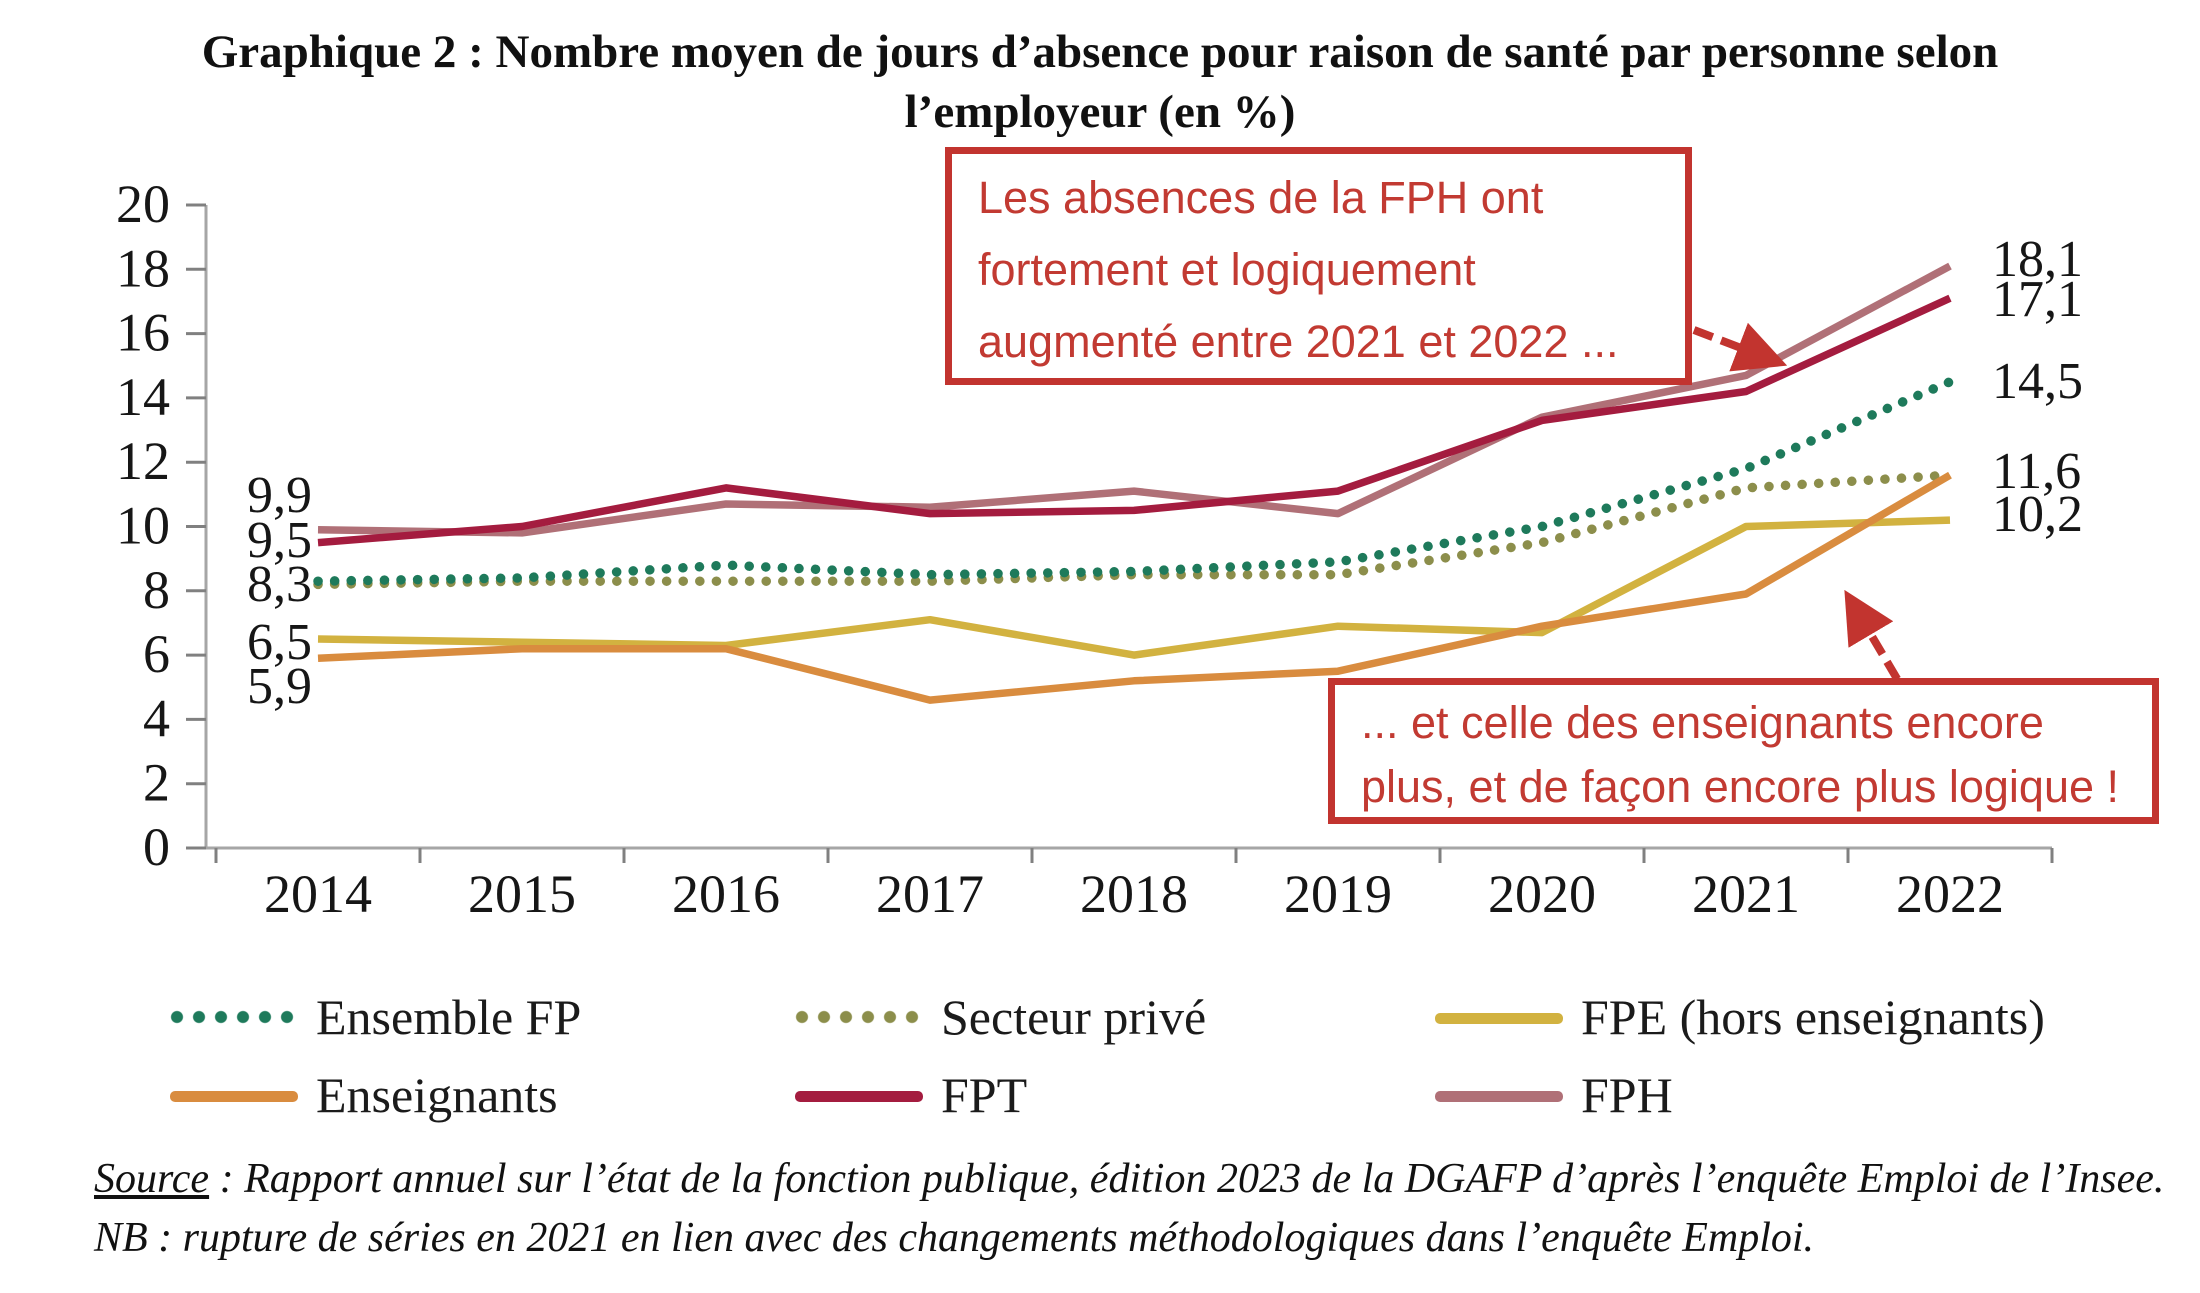 The image size is (2200, 1293). What do you see at coordinates (152, 1179) in the screenshot?
I see `source-label: Source` at bounding box center [152, 1179].